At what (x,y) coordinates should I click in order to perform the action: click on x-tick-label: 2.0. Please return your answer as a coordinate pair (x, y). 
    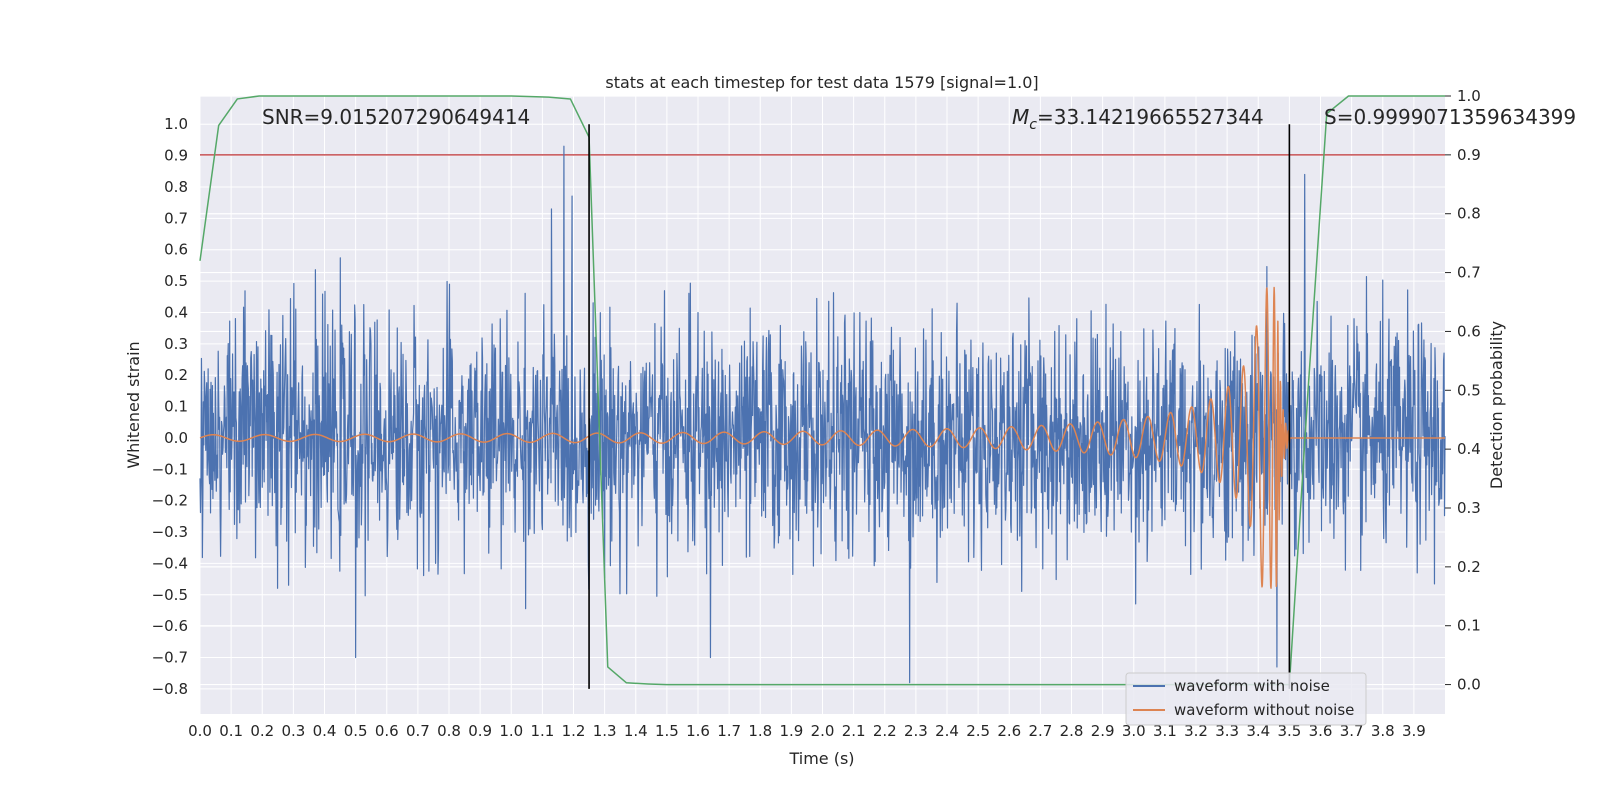
    Looking at the image, I should click on (823, 731).